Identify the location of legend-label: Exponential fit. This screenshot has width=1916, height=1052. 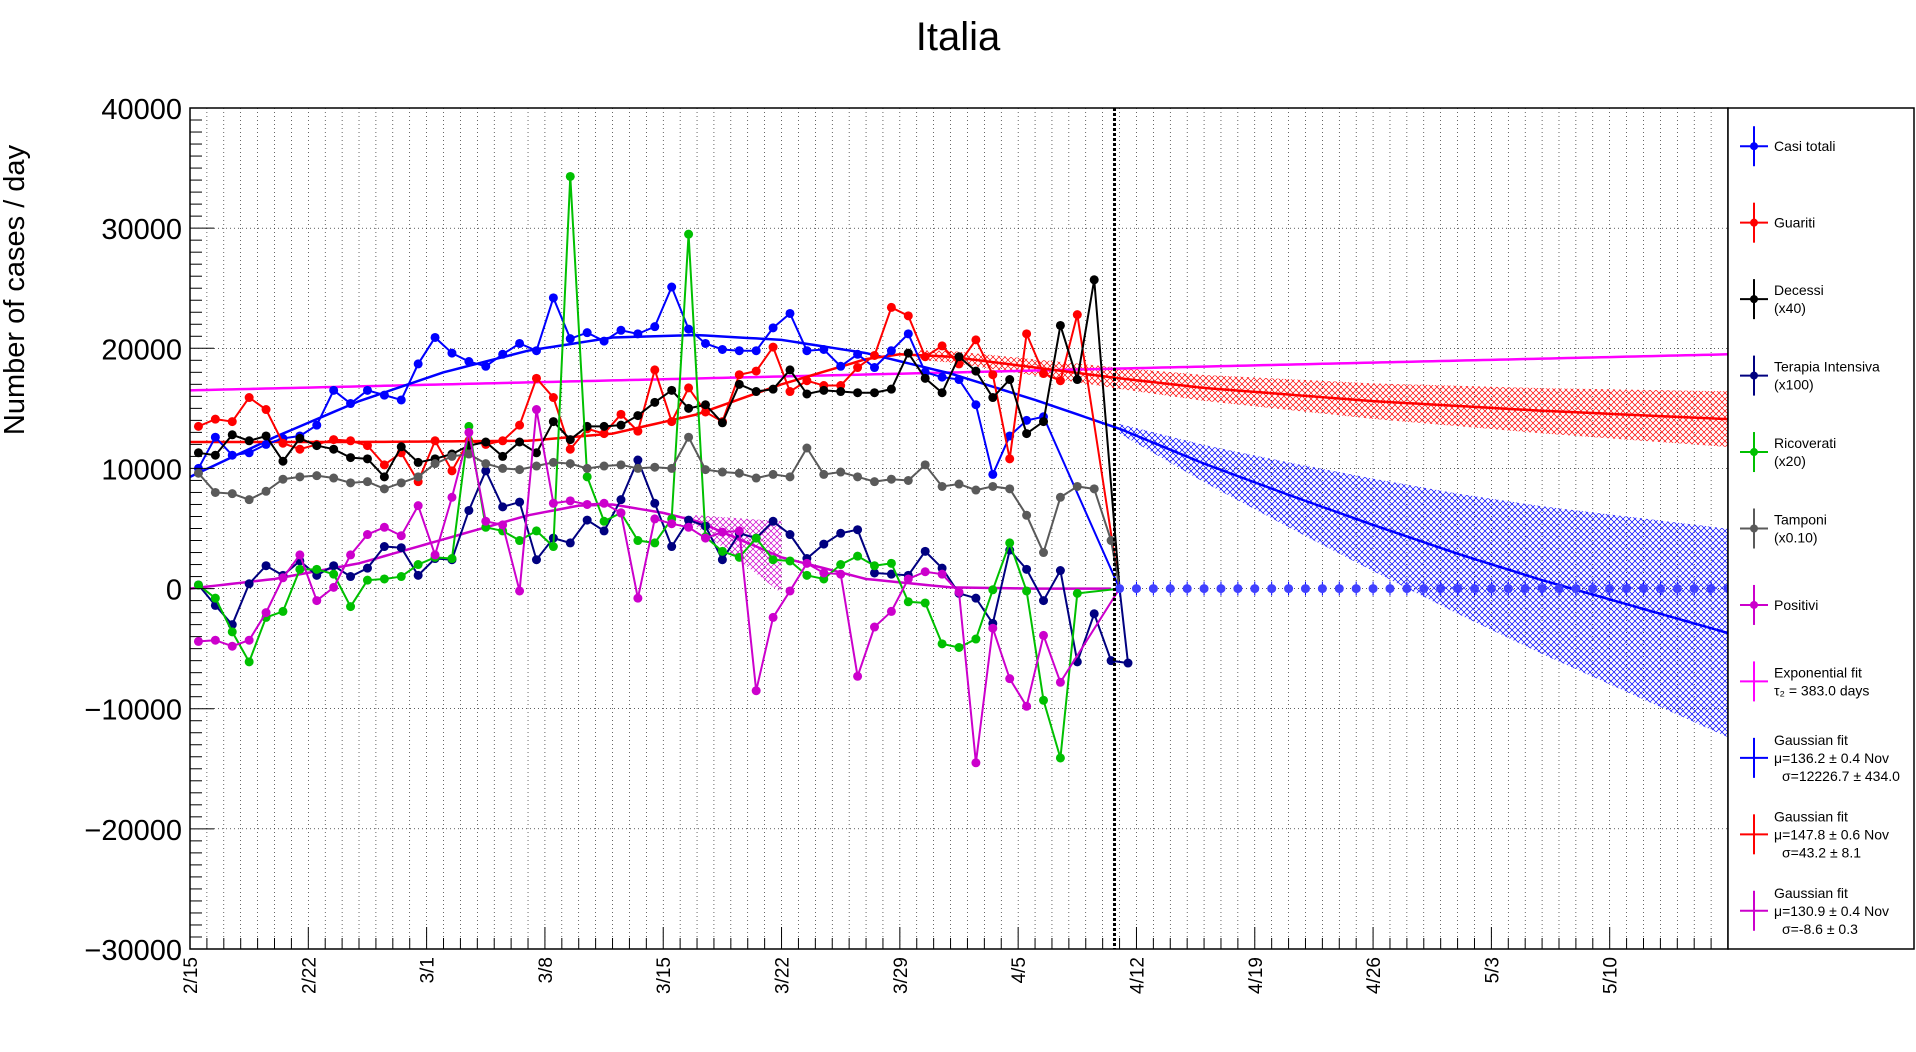
(1818, 672).